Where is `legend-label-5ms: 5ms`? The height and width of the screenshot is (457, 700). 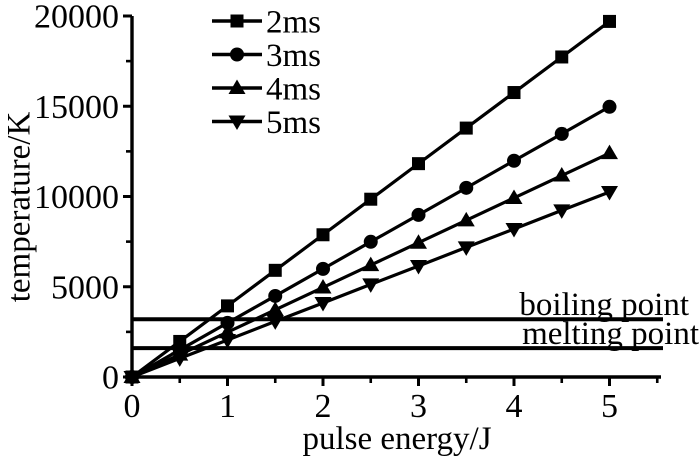 legend-label-5ms: 5ms is located at coordinates (293, 123).